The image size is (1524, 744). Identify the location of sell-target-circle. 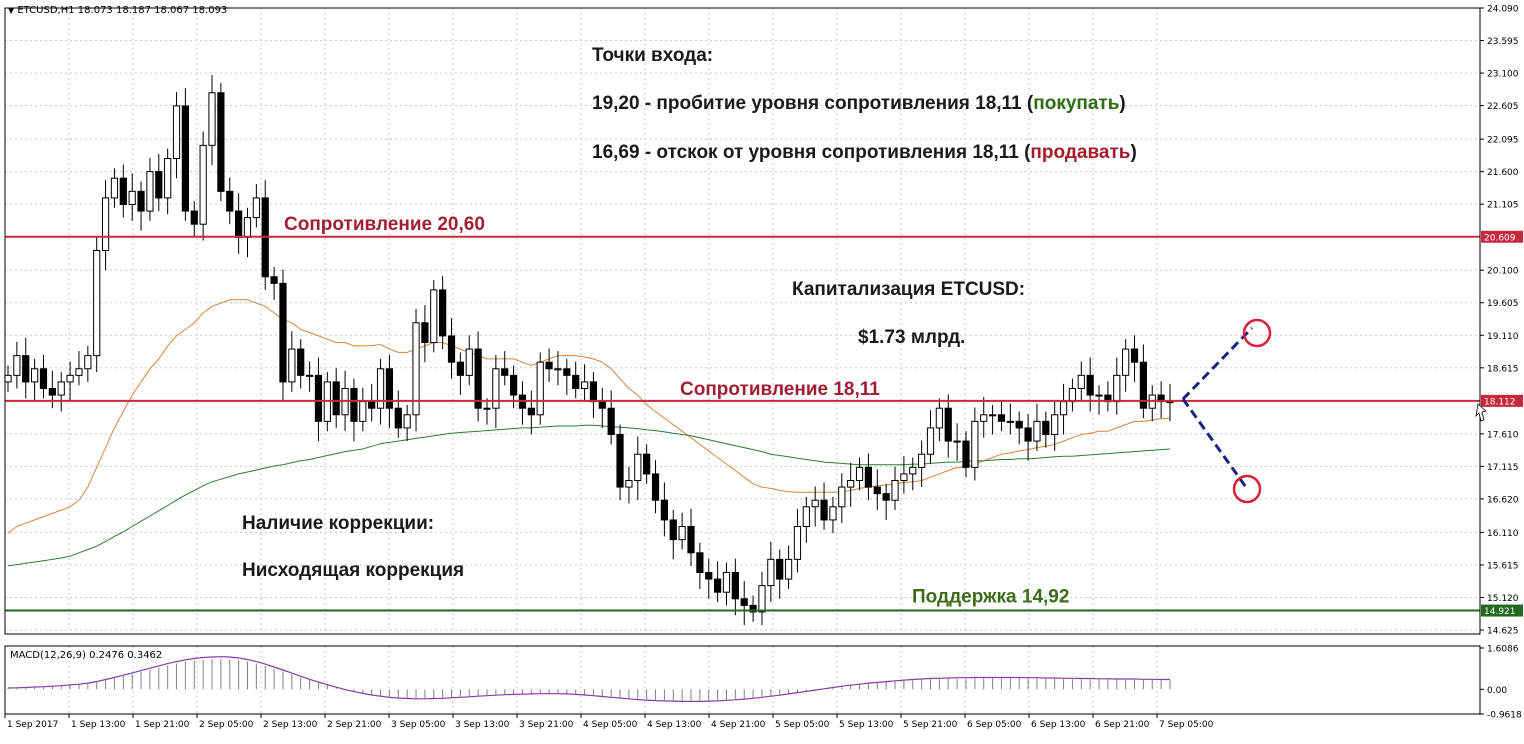
(1247, 489).